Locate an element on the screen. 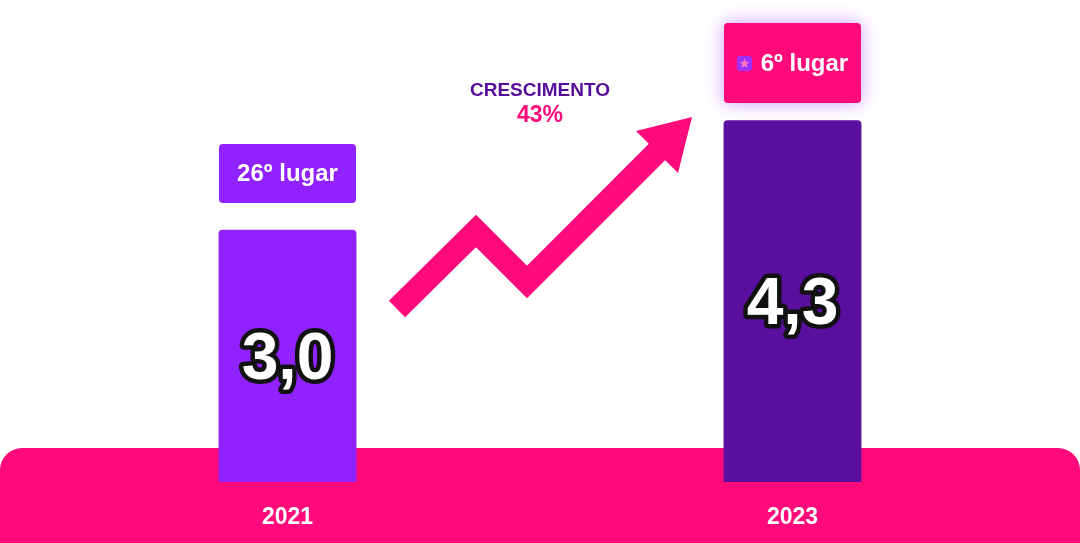 The width and height of the screenshot is (1080, 543). data-label: 4,3 is located at coordinates (792, 301).